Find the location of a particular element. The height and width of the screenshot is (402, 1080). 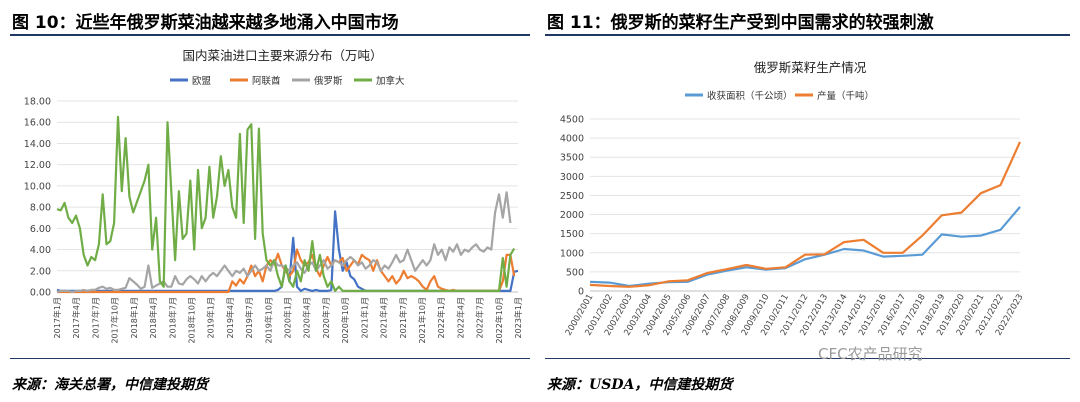

left-x-tick-label: 2023年1月 is located at coordinates (518, 317).